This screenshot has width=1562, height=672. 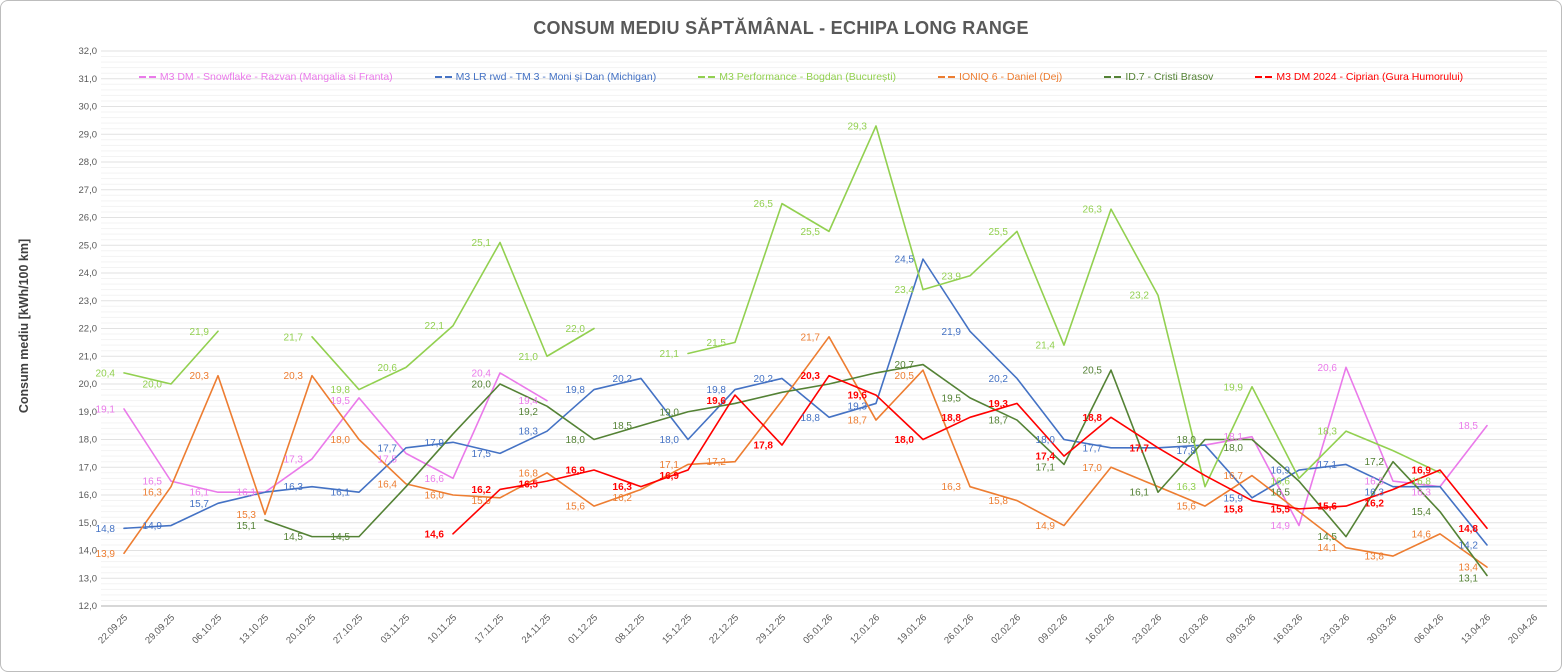 What do you see at coordinates (388, 368) in the screenshot?
I see `data-label: 20,6` at bounding box center [388, 368].